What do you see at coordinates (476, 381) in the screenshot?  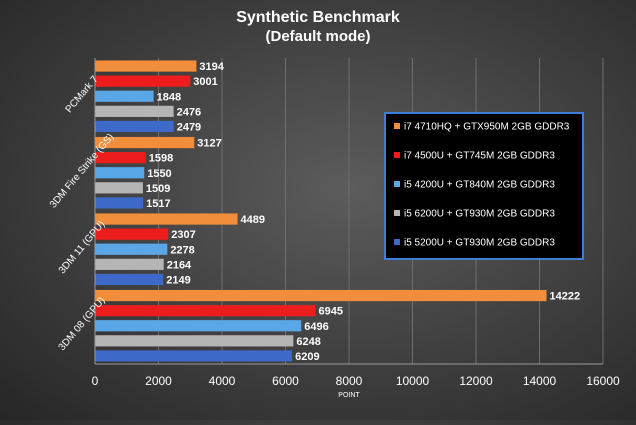 I see `x-tick-label: 12000` at bounding box center [476, 381].